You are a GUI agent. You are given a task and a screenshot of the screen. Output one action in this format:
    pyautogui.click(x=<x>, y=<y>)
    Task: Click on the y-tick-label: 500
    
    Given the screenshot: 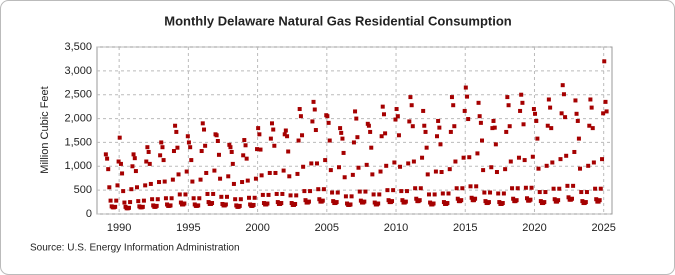 What is the action you would take?
    pyautogui.click(x=83, y=190)
    